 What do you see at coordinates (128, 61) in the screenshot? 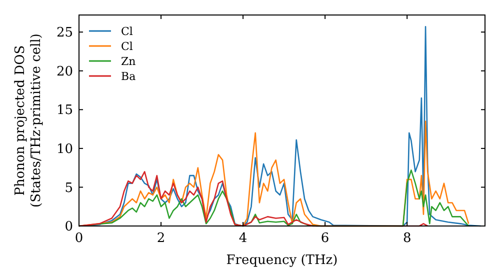
I see `legend-label: Zn` at bounding box center [128, 61].